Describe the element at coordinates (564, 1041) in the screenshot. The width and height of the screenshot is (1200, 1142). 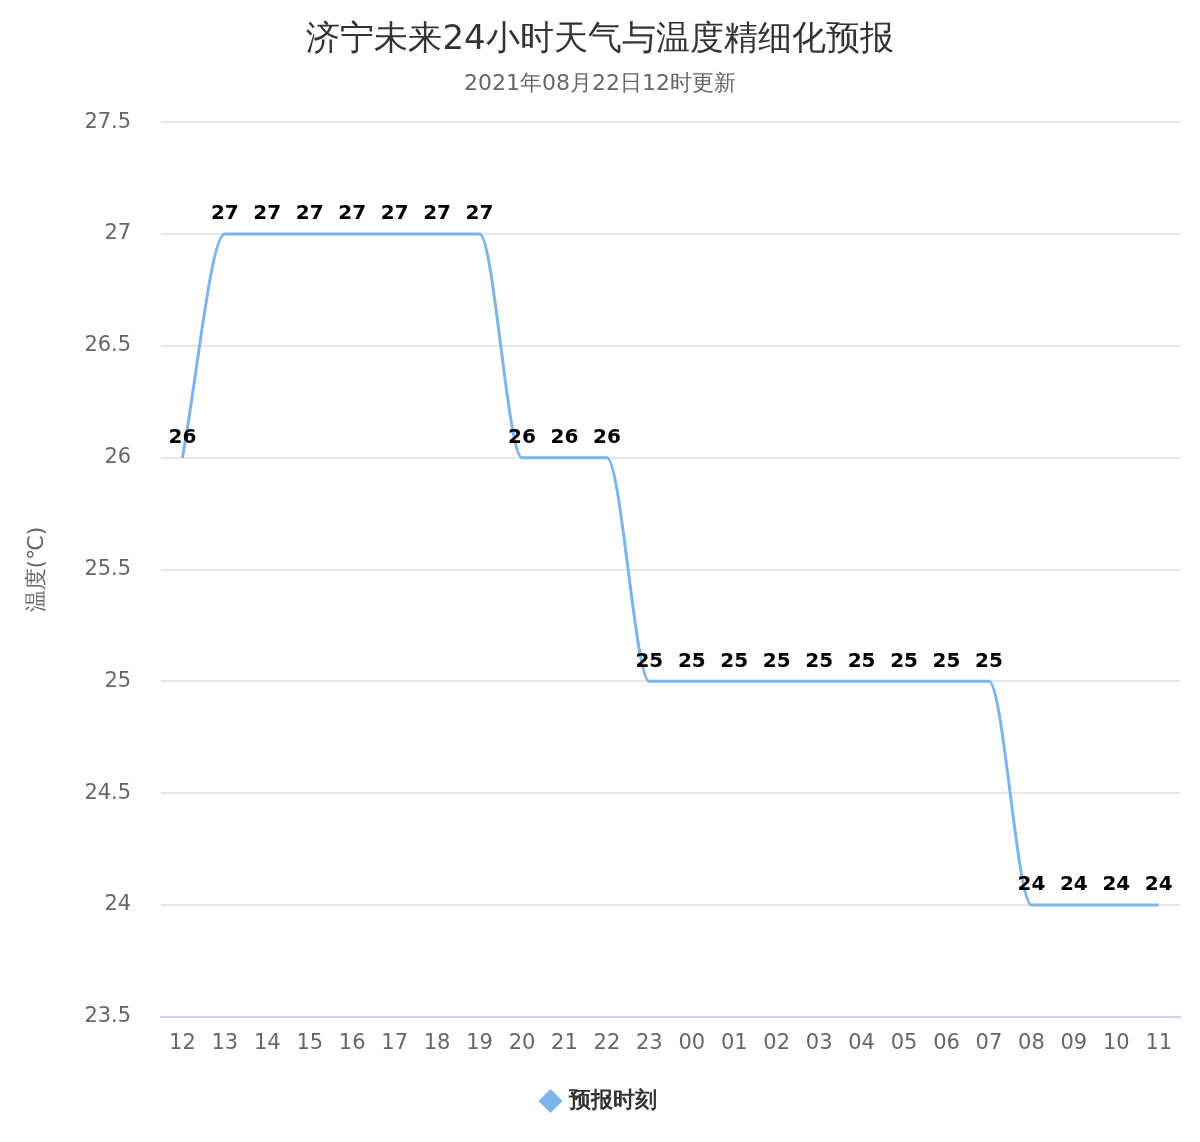
I see `x-tick-label: 21` at that location.